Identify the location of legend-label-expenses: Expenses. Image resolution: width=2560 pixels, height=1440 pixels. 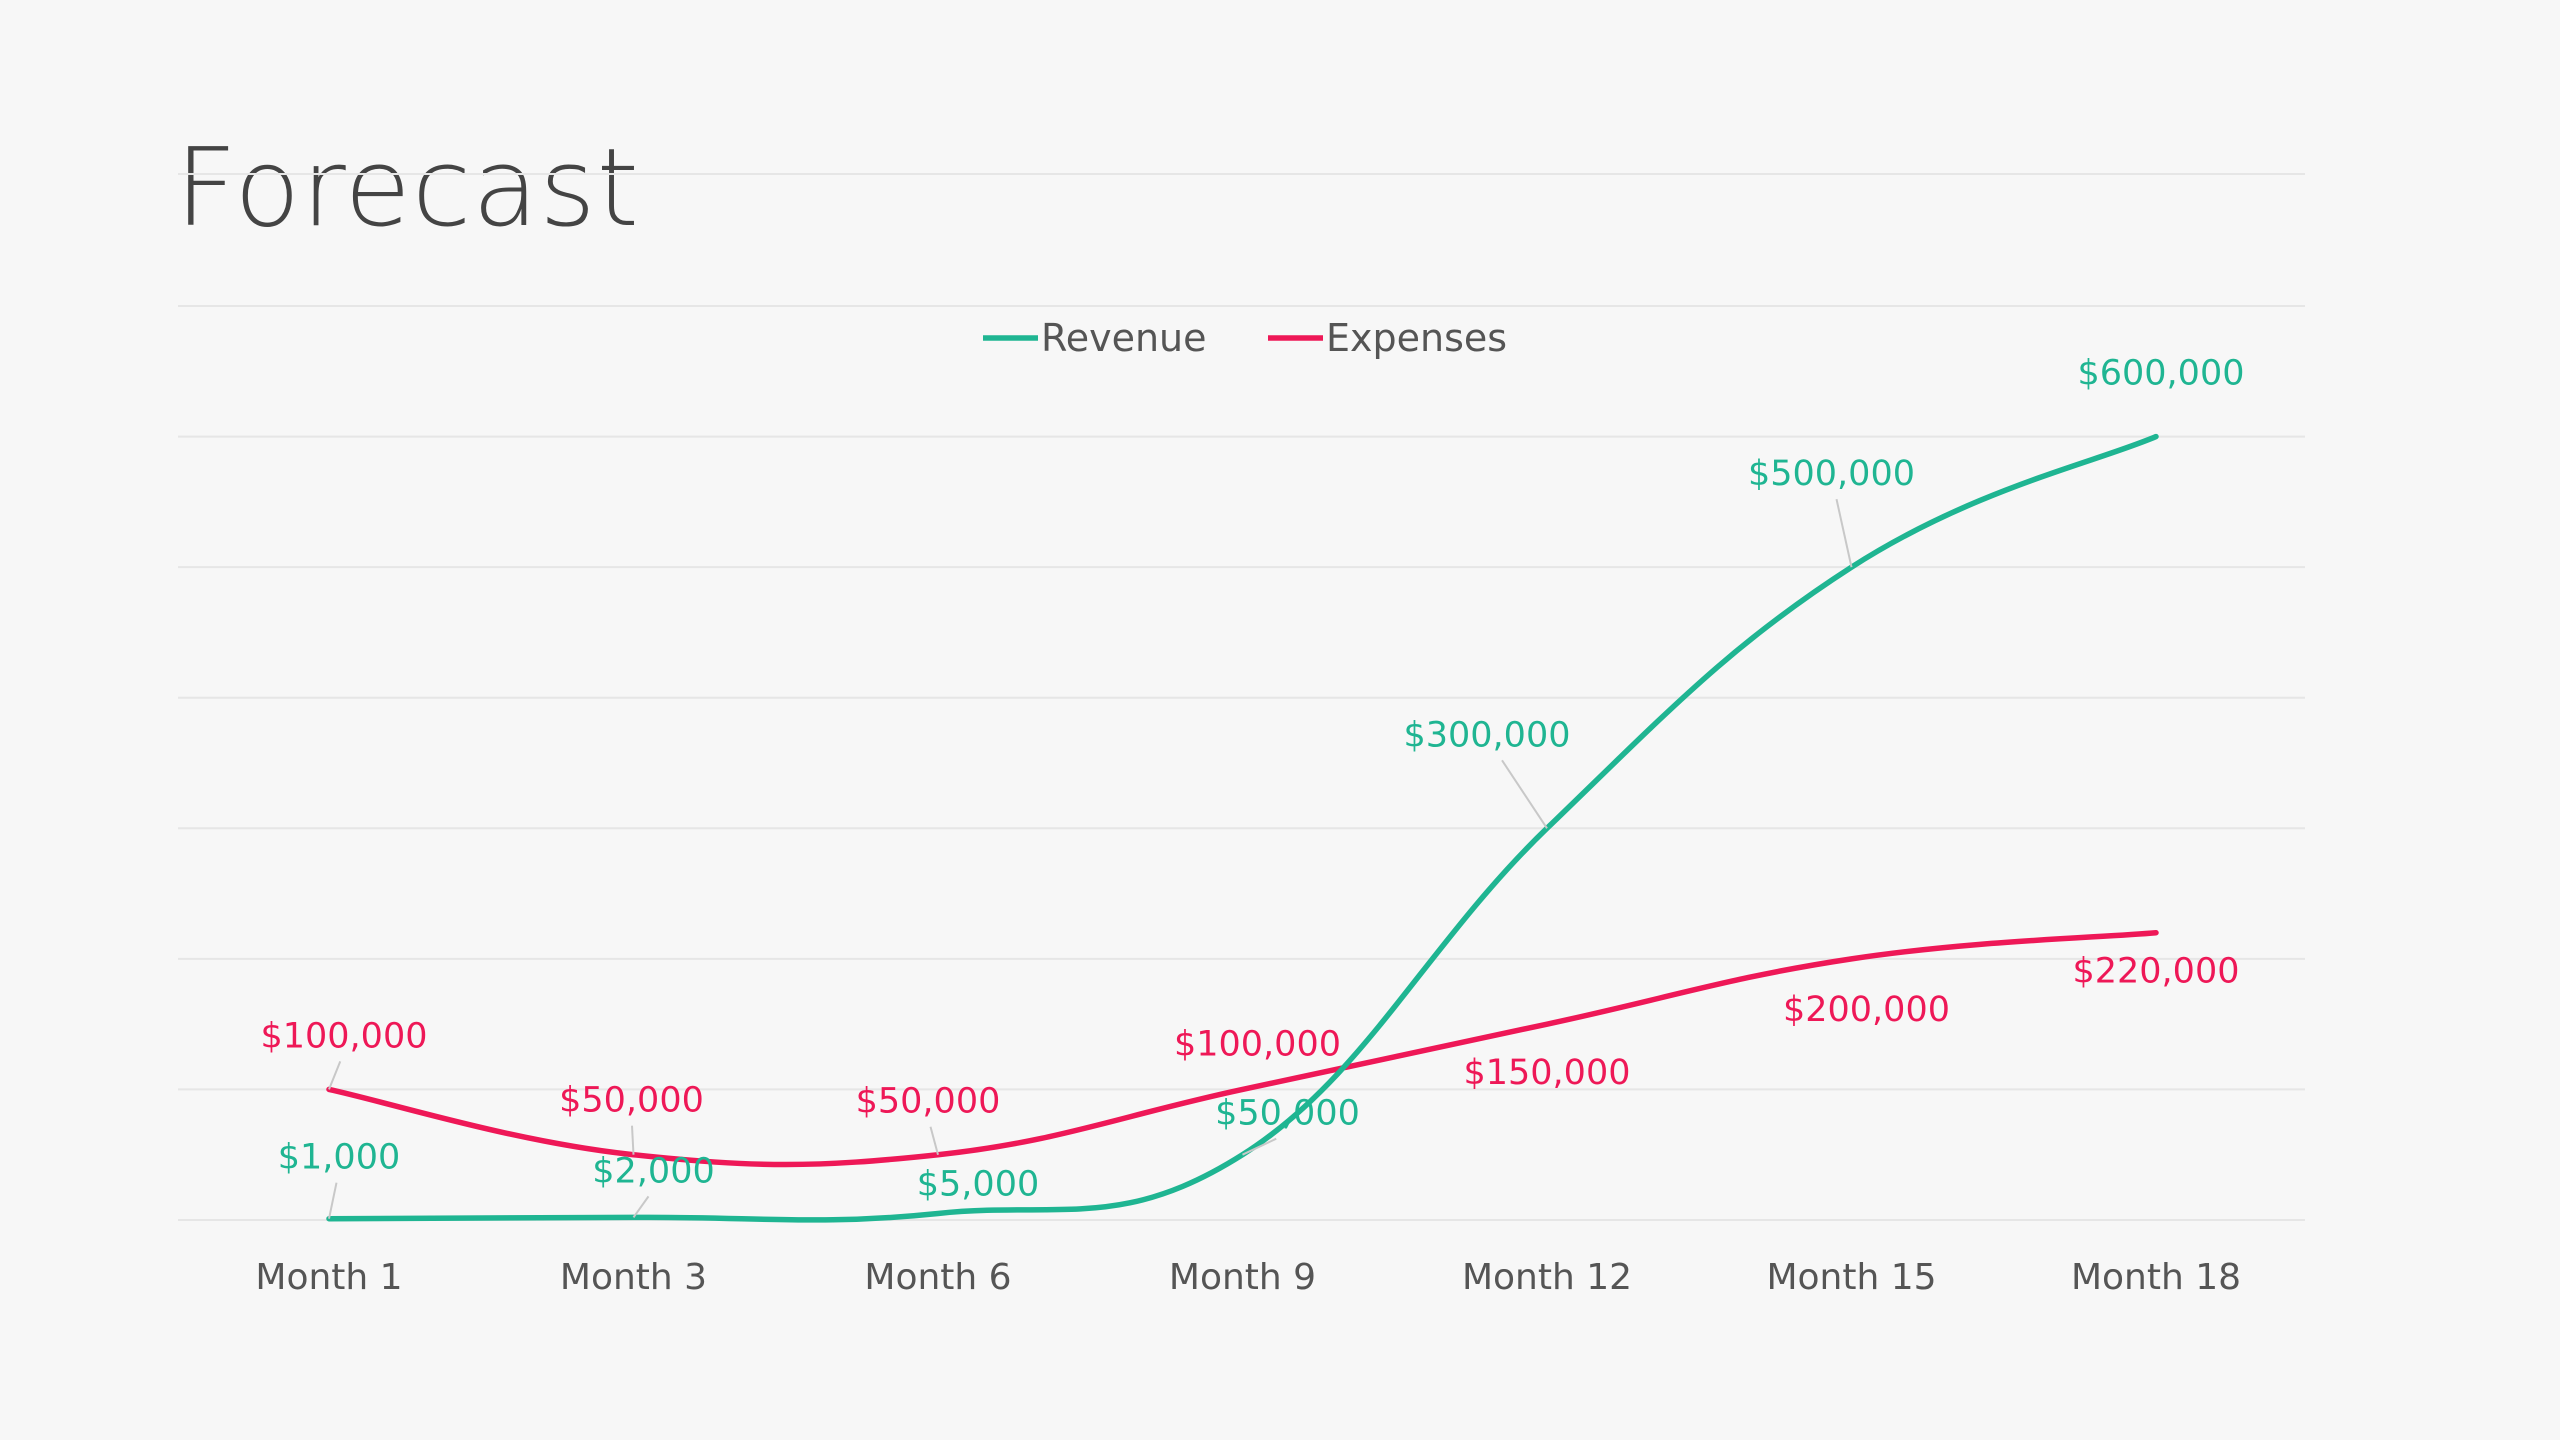
(1416, 338).